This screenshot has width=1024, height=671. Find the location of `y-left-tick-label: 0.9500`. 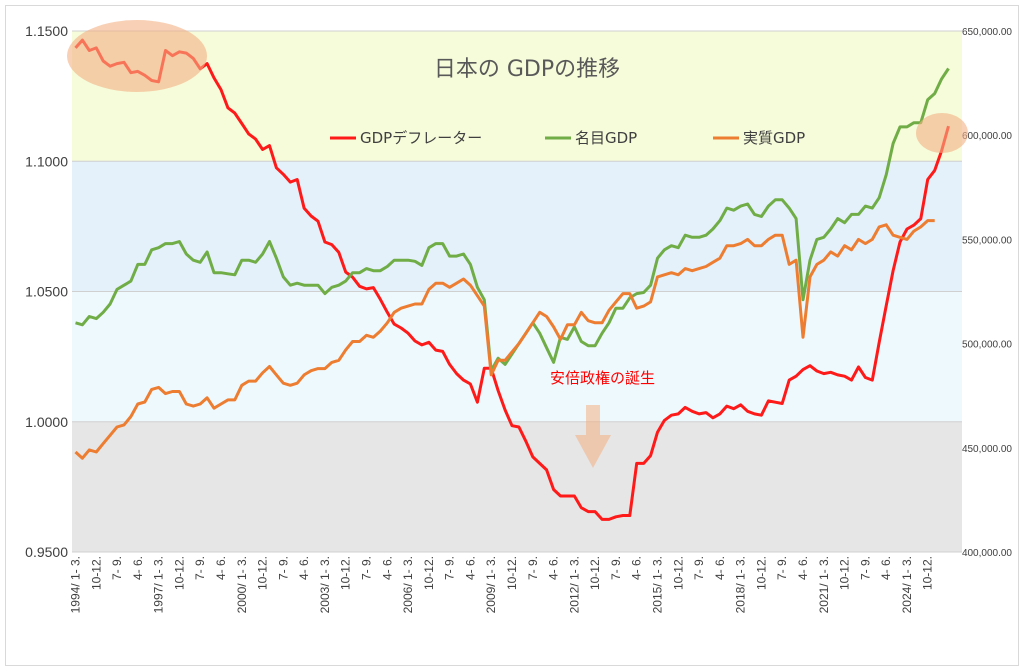

y-left-tick-label: 0.9500 is located at coordinates (46, 552).